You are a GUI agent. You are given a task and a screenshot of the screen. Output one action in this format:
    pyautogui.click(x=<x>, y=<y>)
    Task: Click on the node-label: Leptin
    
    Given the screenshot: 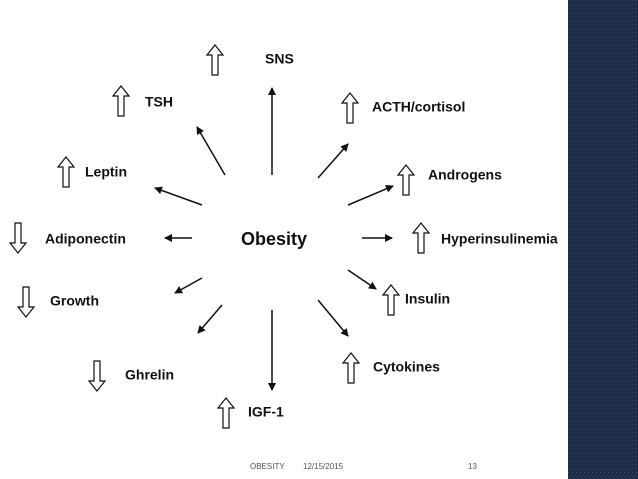 What is the action you would take?
    pyautogui.click(x=106, y=172)
    